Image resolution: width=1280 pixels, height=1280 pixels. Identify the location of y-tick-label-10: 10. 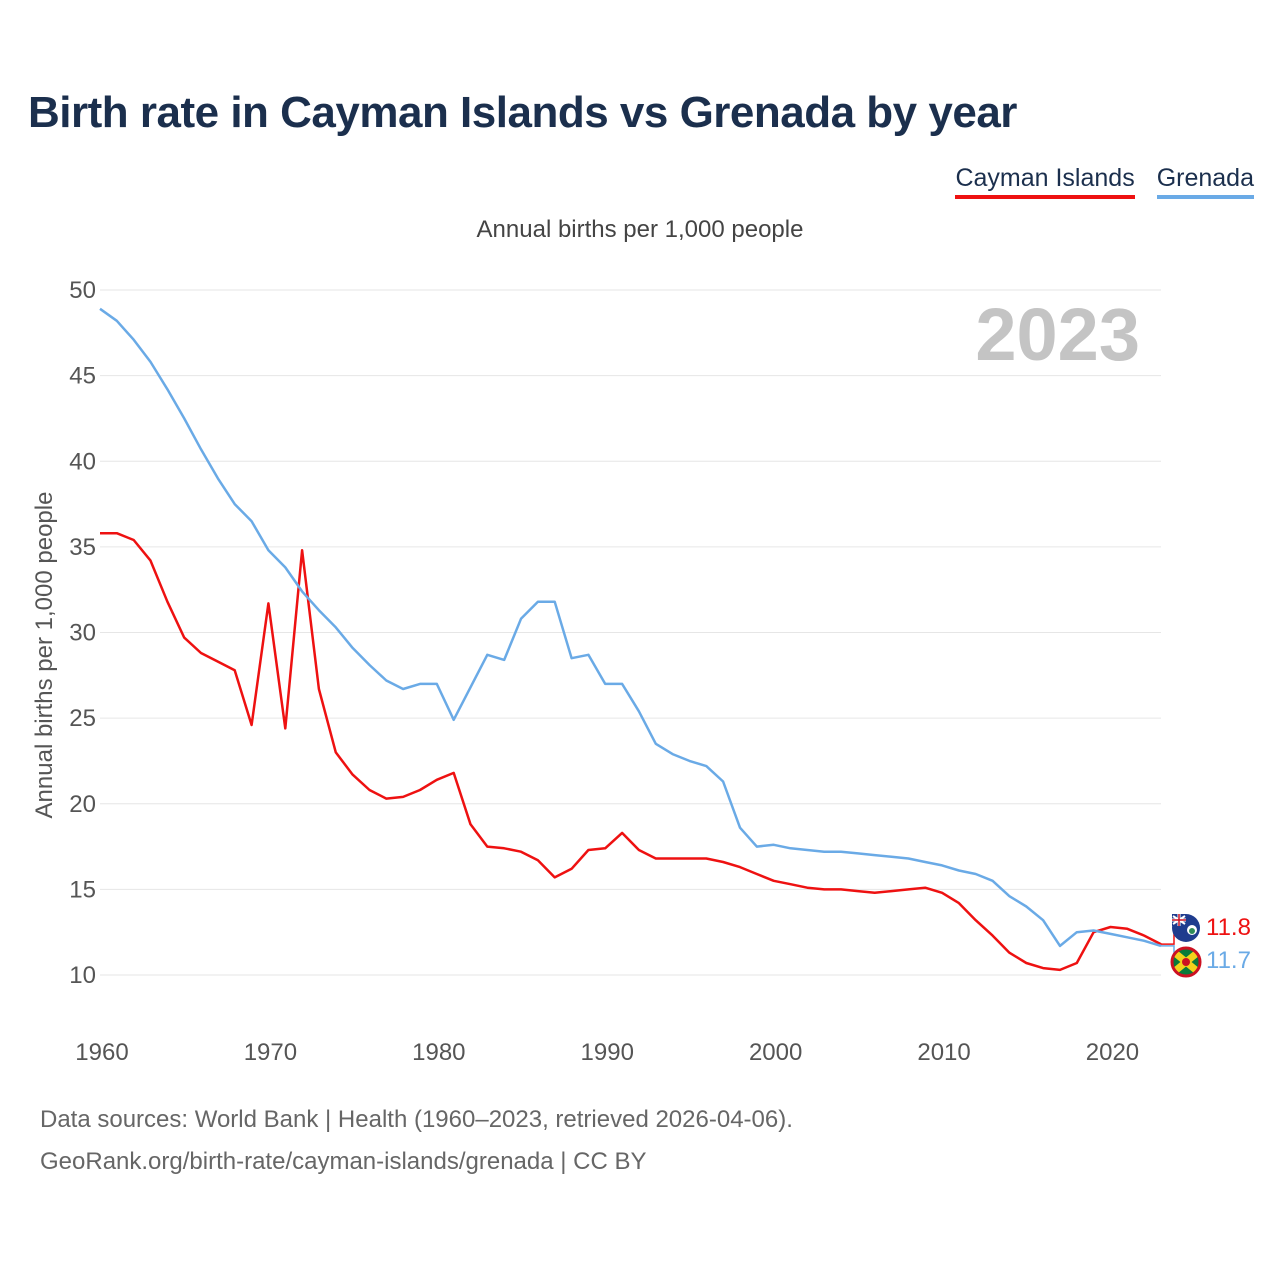
(82, 975).